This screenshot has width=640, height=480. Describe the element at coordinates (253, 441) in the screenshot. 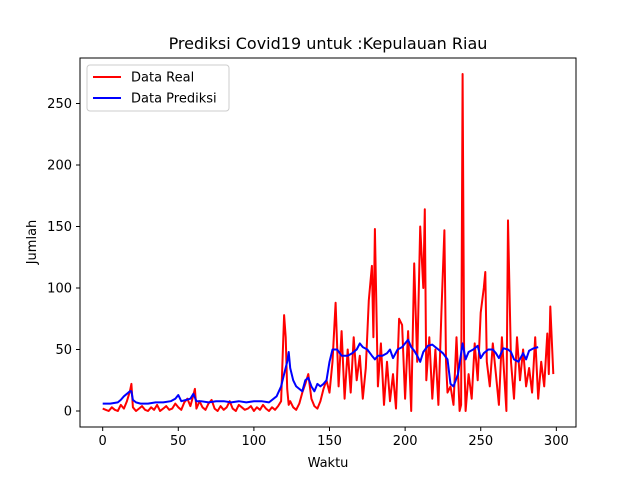

I see `x-tick-label: 100` at that location.